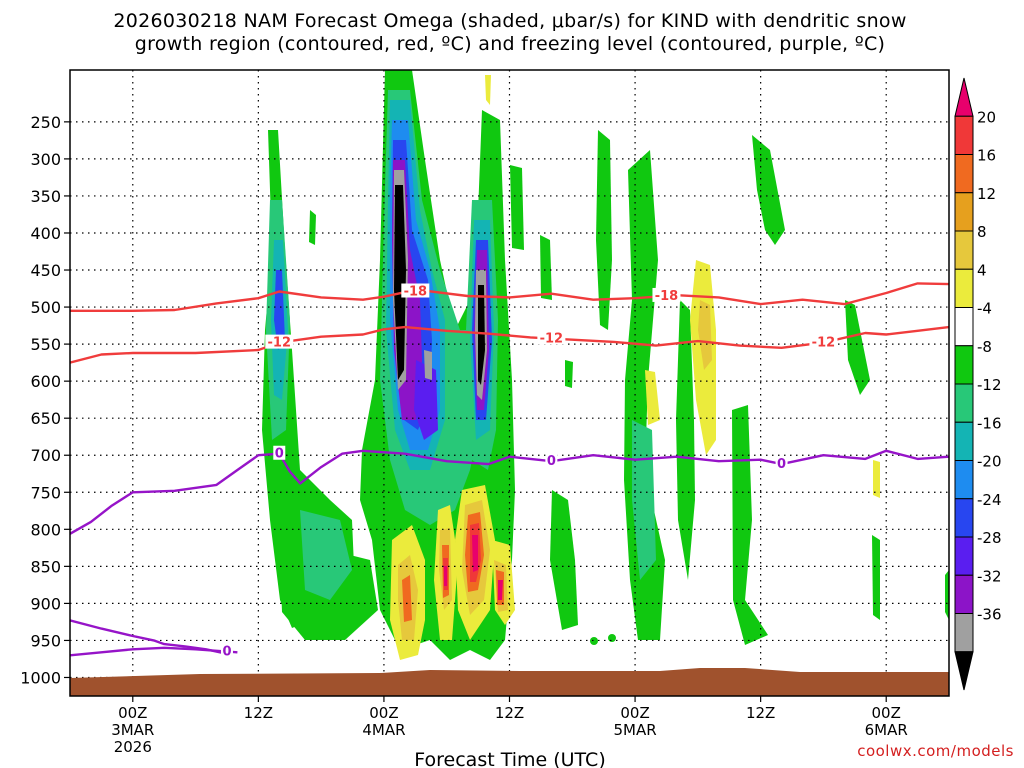  I want to click on colorbar-label: 8, so click(982, 232).